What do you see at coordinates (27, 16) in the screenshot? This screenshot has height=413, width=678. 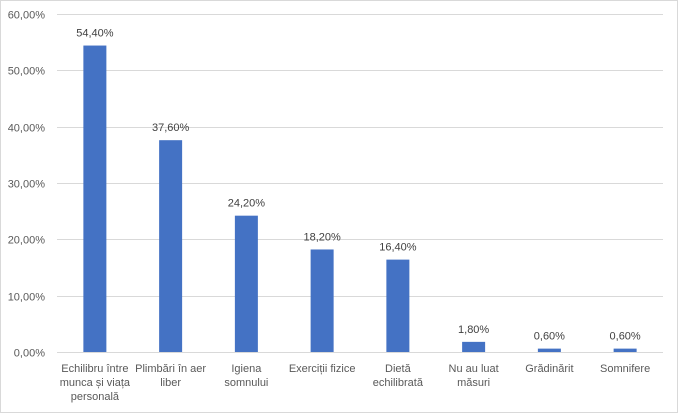 I see `y-tick-label: 60,00%` at bounding box center [27, 16].